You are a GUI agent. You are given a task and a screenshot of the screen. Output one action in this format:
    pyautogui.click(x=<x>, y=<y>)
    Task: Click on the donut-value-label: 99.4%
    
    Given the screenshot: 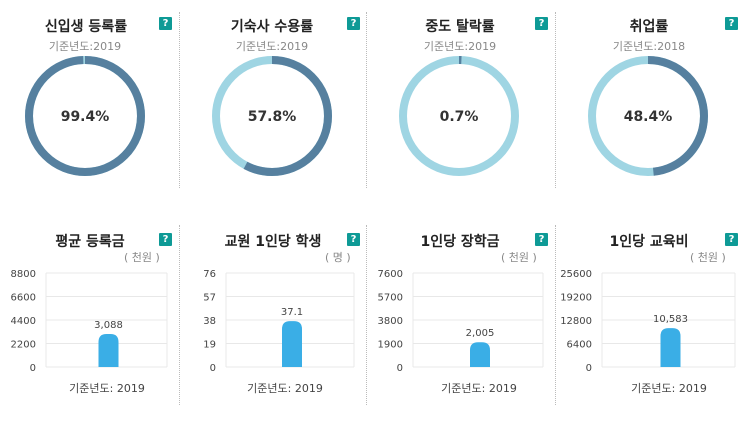 What is the action you would take?
    pyautogui.click(x=85, y=117)
    